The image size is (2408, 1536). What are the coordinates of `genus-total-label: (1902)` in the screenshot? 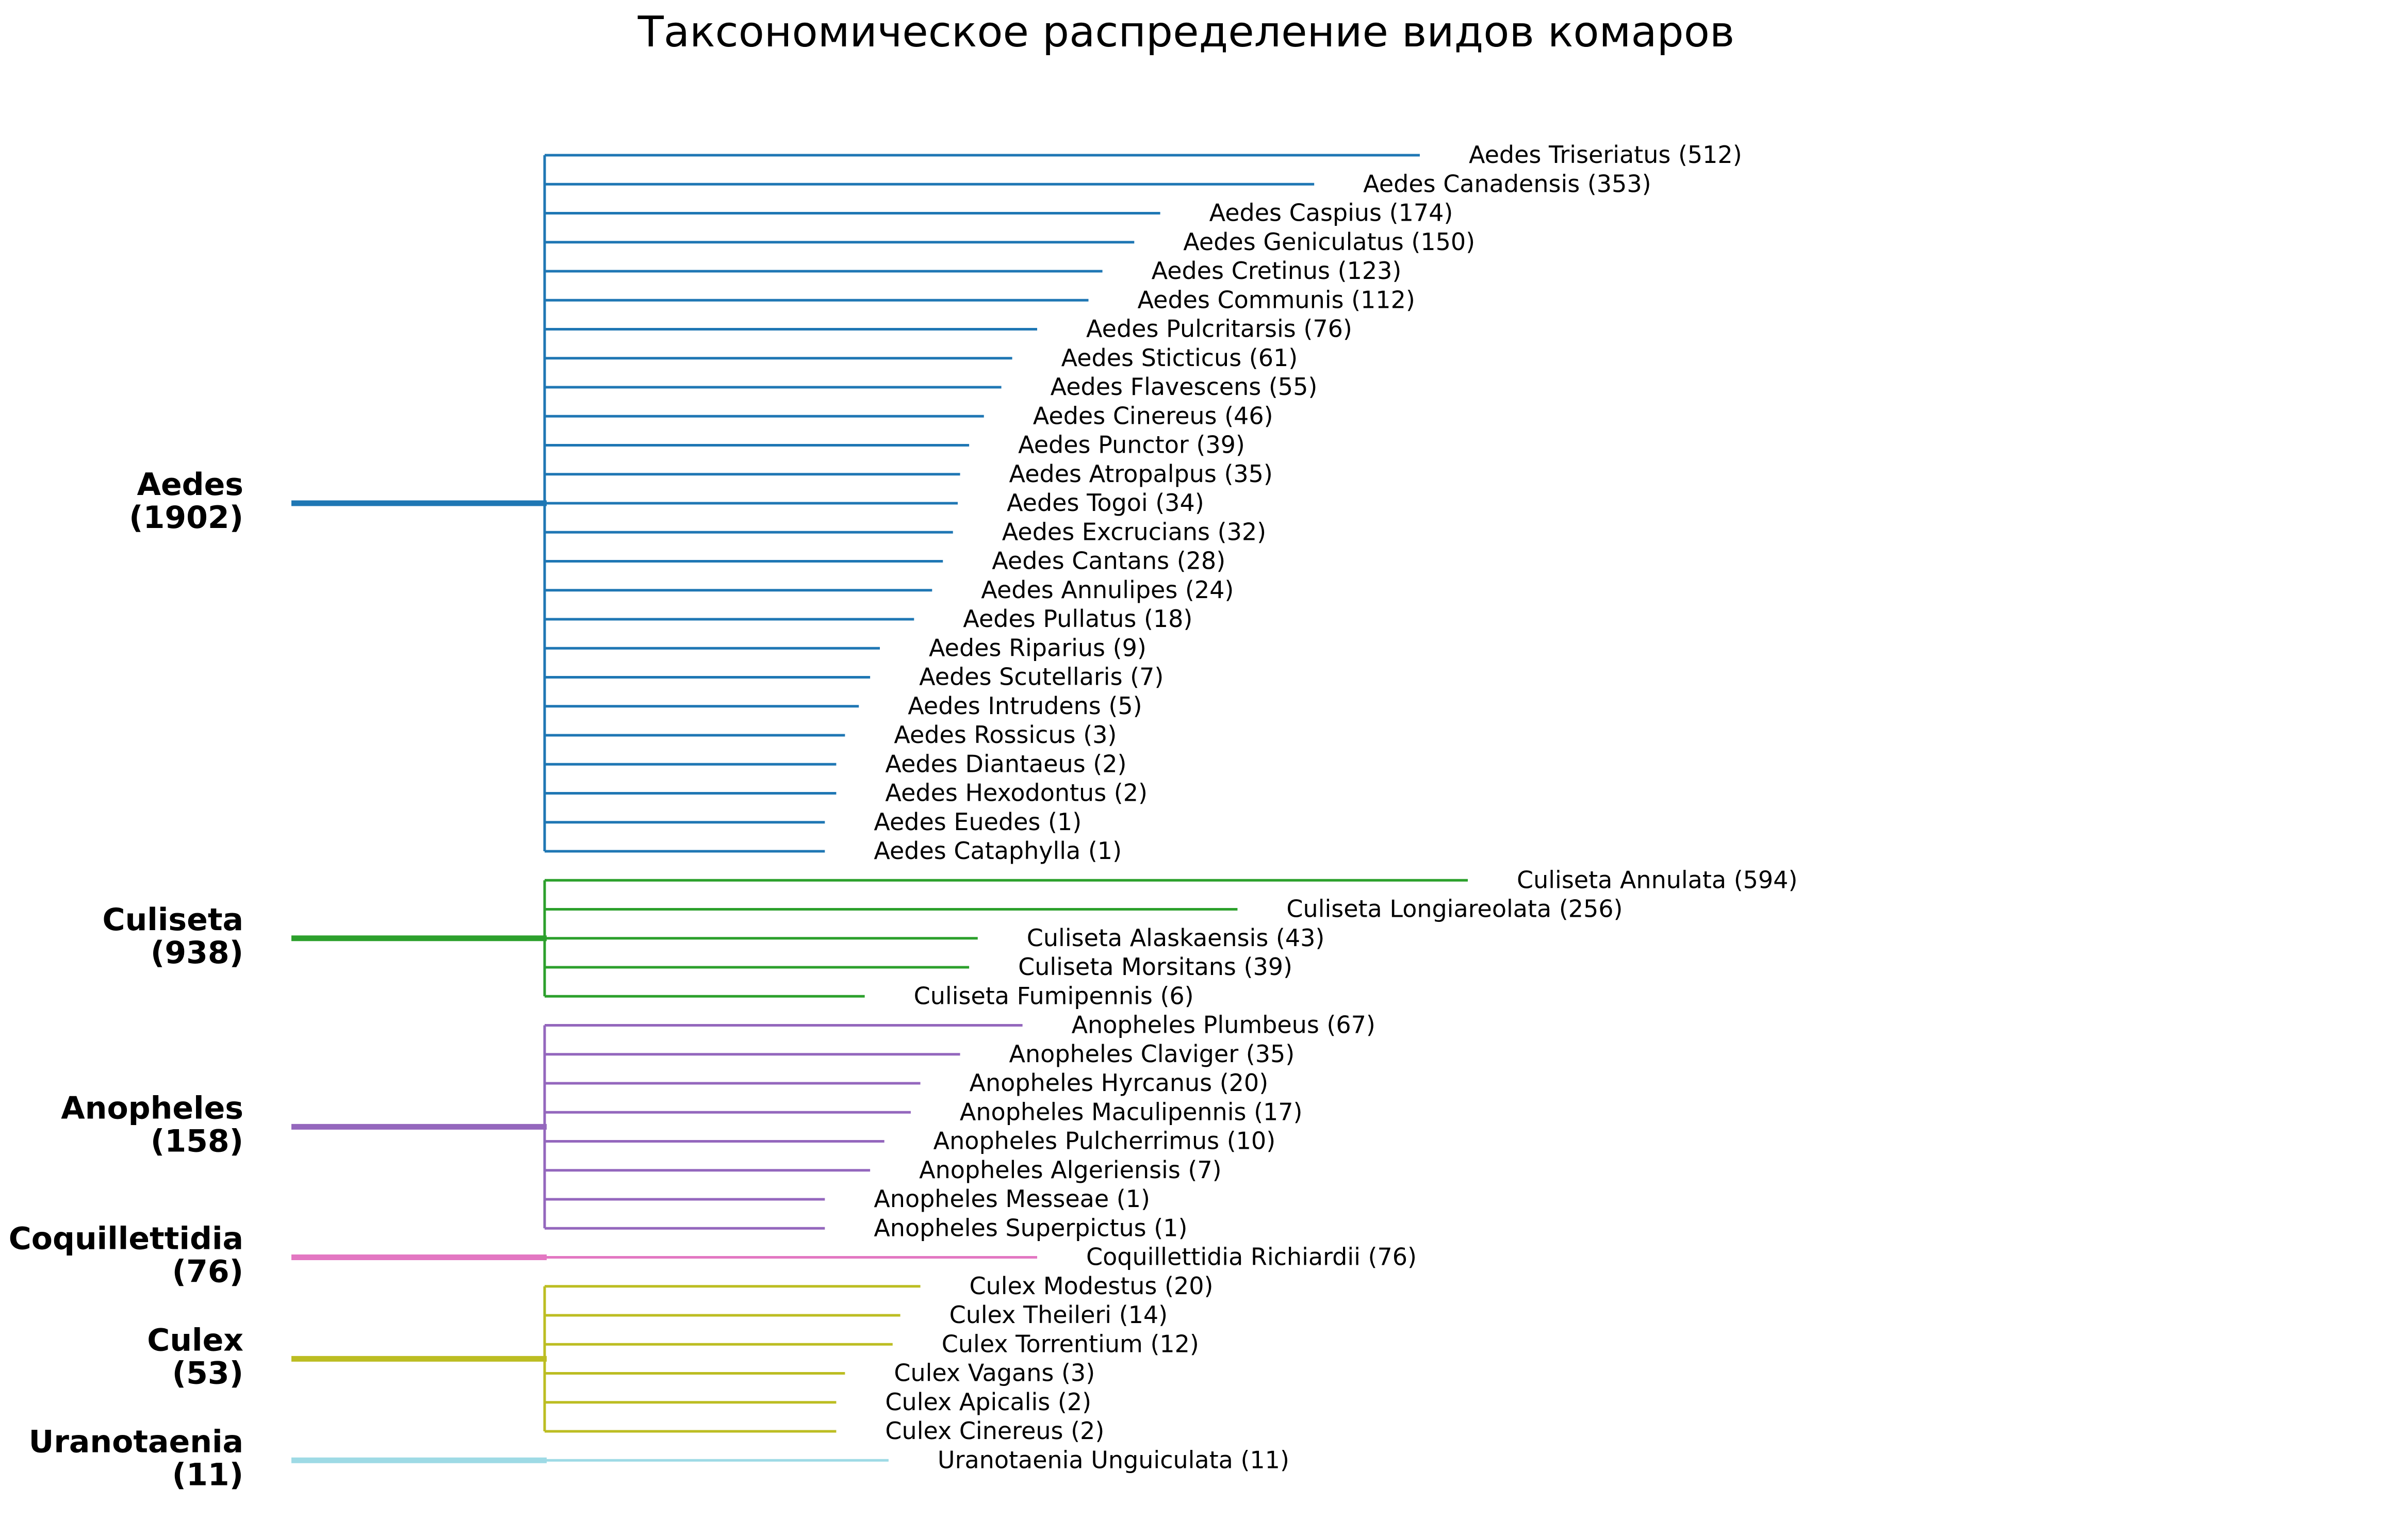 It's located at (186, 518).